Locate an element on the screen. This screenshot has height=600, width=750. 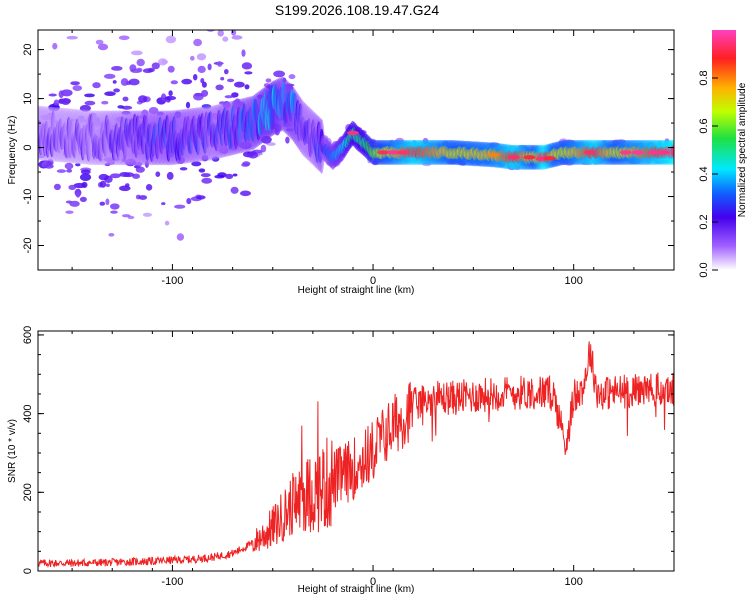
snr-y-label: SNR (10 * v/v) is located at coordinates (12, 451).